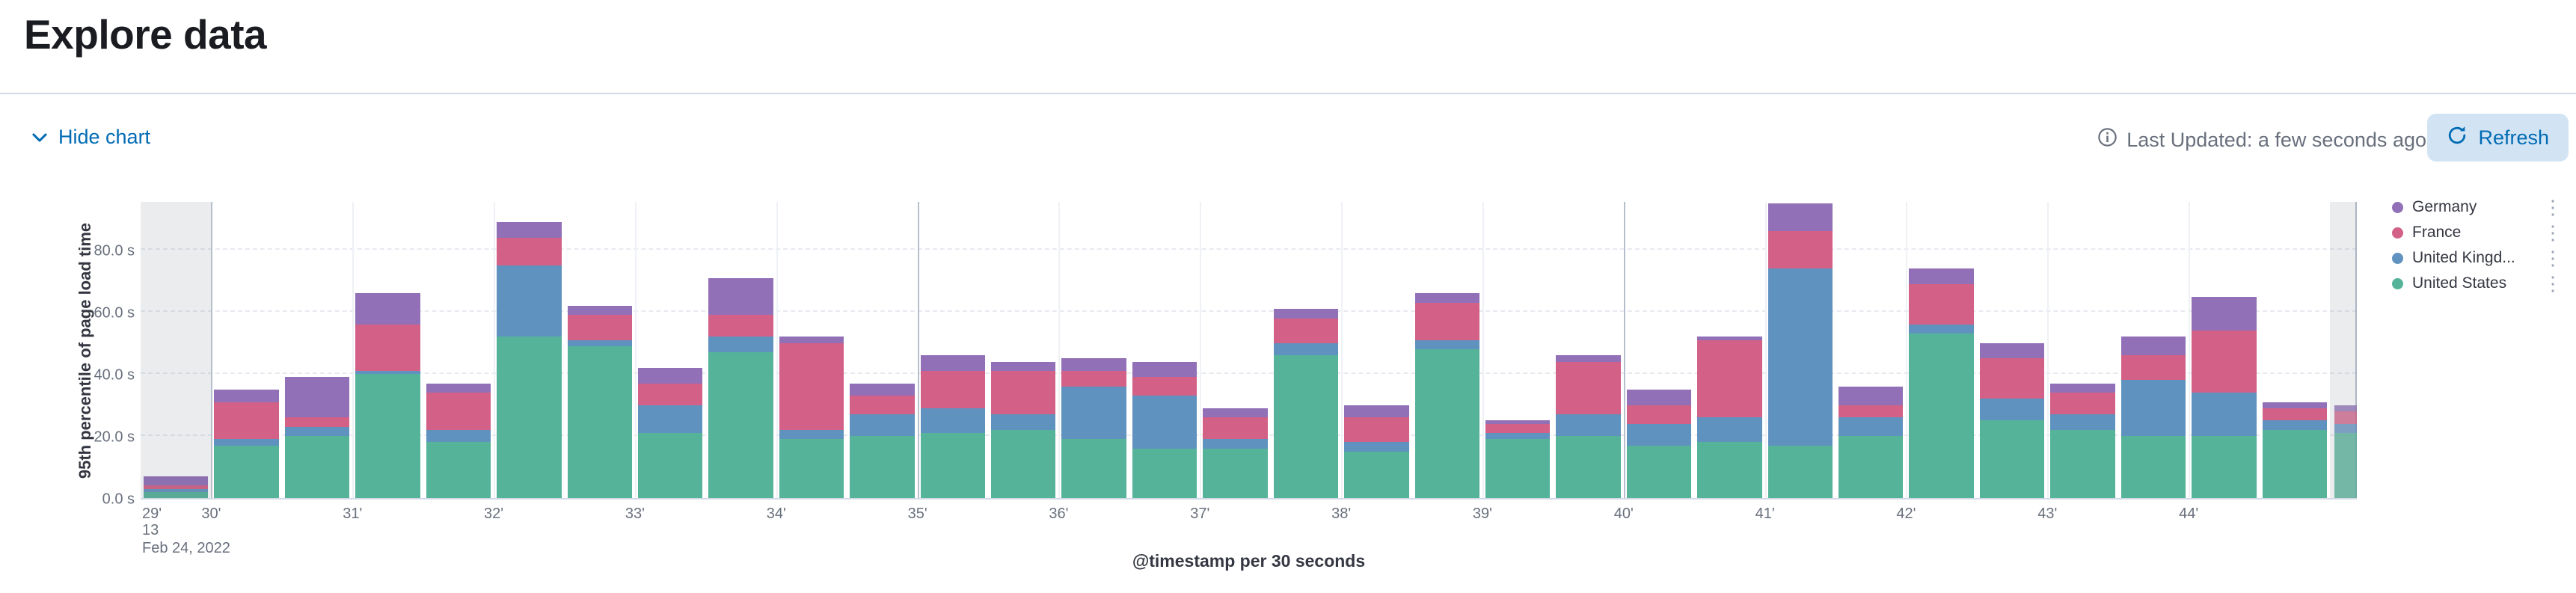 This screenshot has height=593, width=2576. What do you see at coordinates (2498, 138) in the screenshot?
I see `refresh-button: Refresh` at bounding box center [2498, 138].